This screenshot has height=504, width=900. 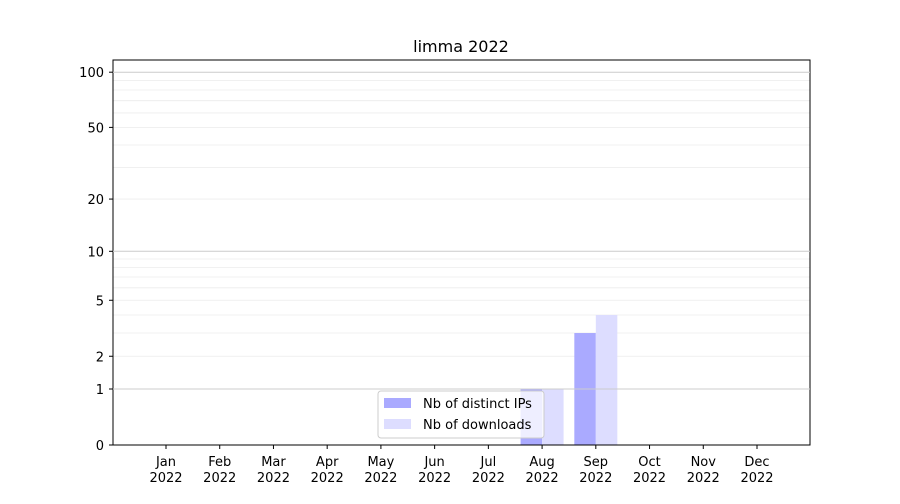 What do you see at coordinates (541, 462) in the screenshot?
I see `x-tick-label: Aug` at bounding box center [541, 462].